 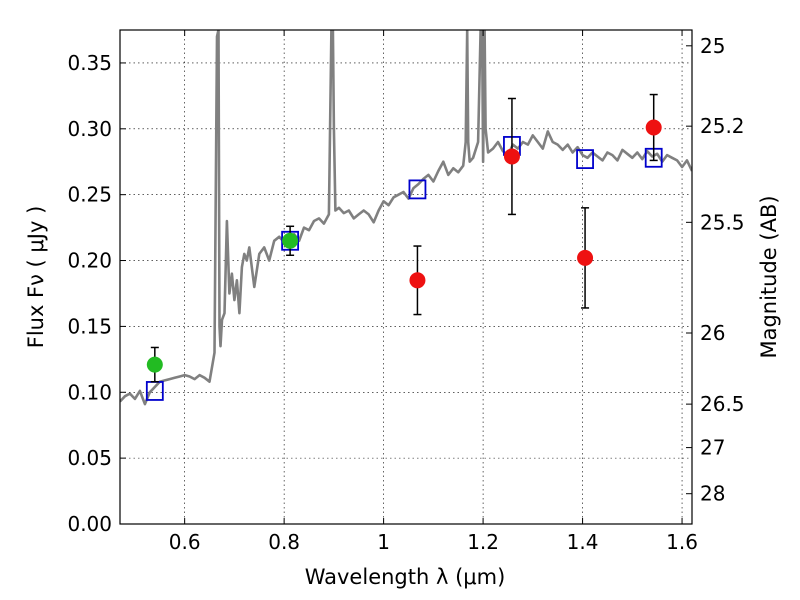 I want to click on y-tick-label: 0.00, so click(x=89, y=524).